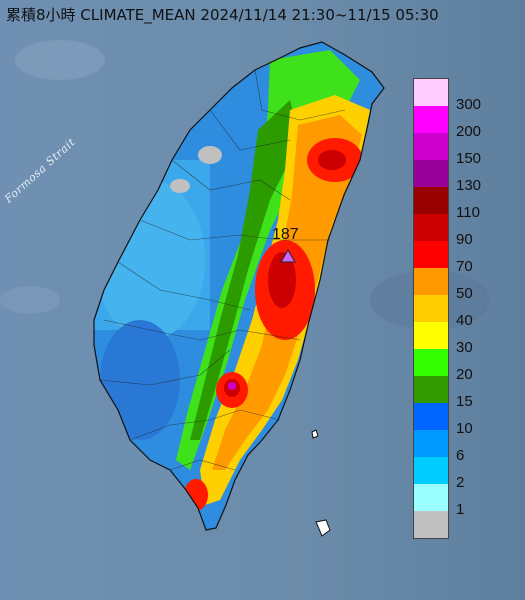  Describe the element at coordinates (460, 509) in the screenshot. I see `legend-label: 1` at that location.